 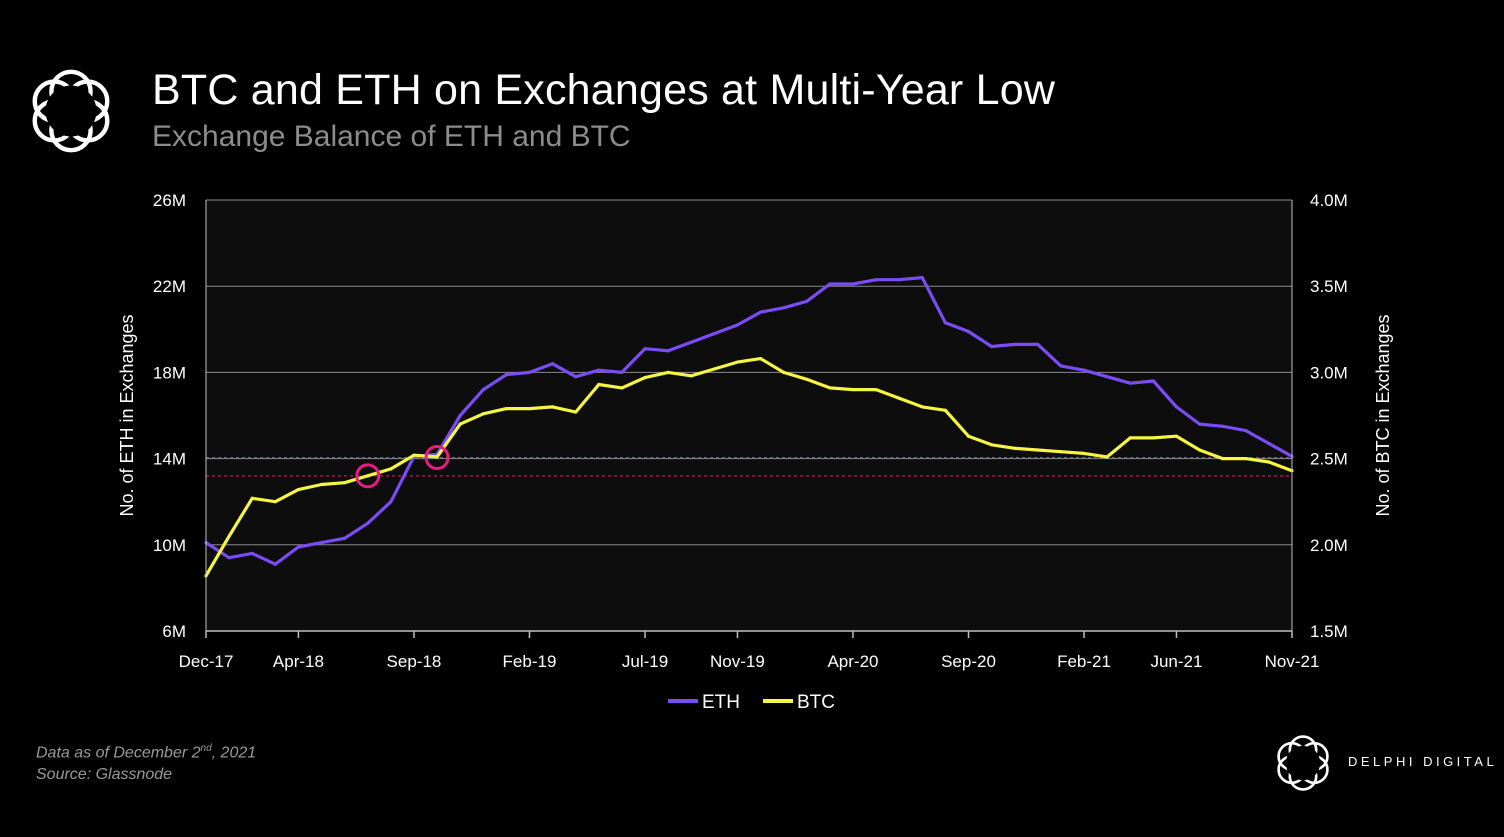 I want to click on annotation-markers, so click(x=402, y=467).